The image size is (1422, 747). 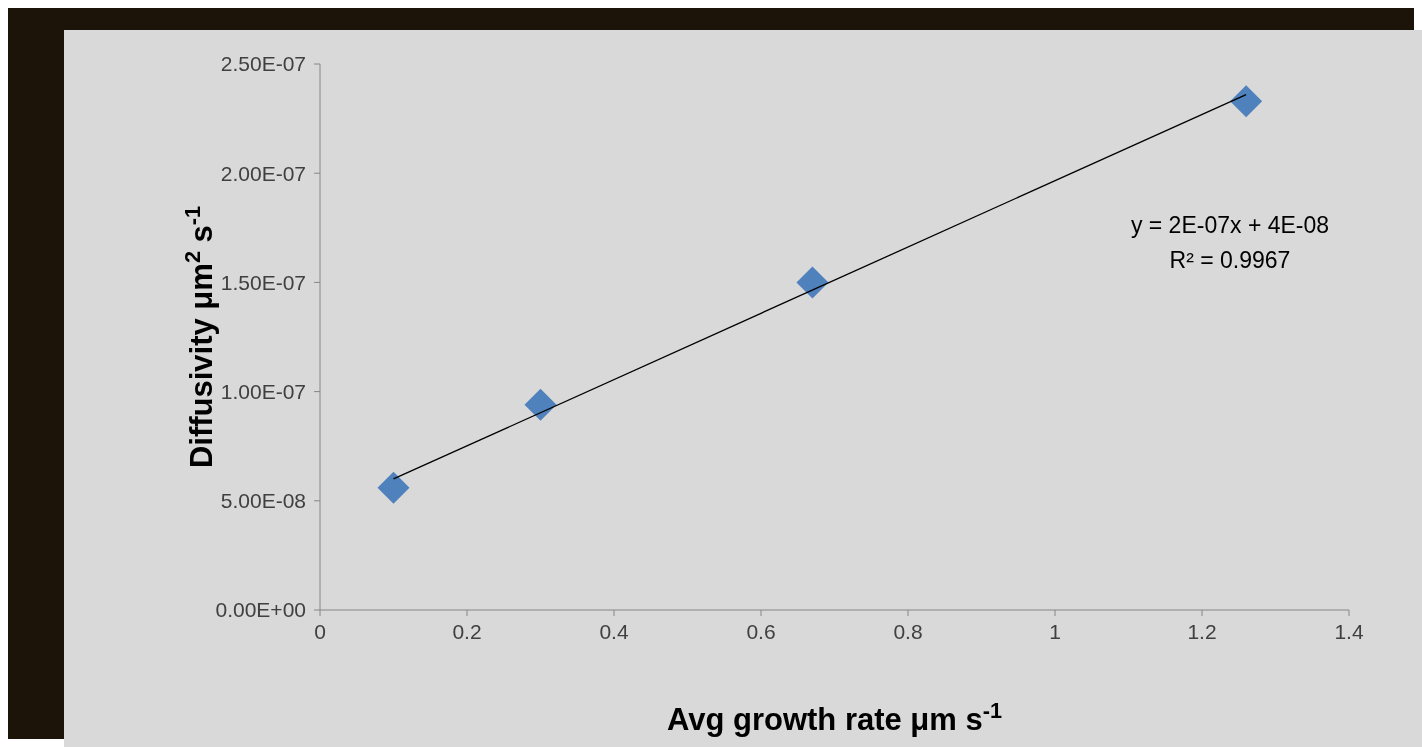 I want to click on x-tick-label: 1.4, so click(x=1349, y=631).